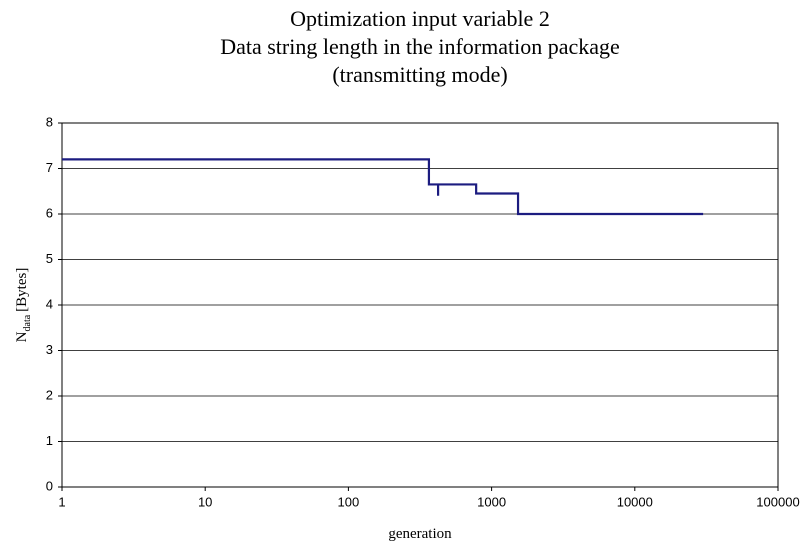 The width and height of the screenshot is (805, 545). I want to click on y-tick-label: 2, so click(49, 394).